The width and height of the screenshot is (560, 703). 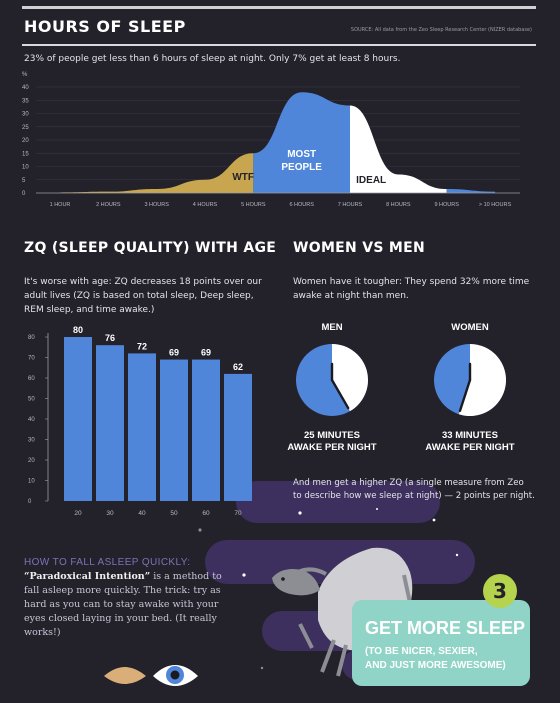 I want to click on bar-value-label: 72, so click(x=142, y=346).